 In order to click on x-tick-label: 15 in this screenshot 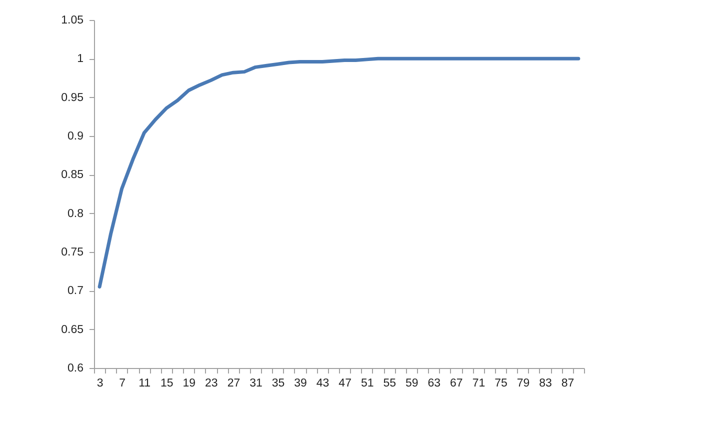, I will do `click(167, 384)`.